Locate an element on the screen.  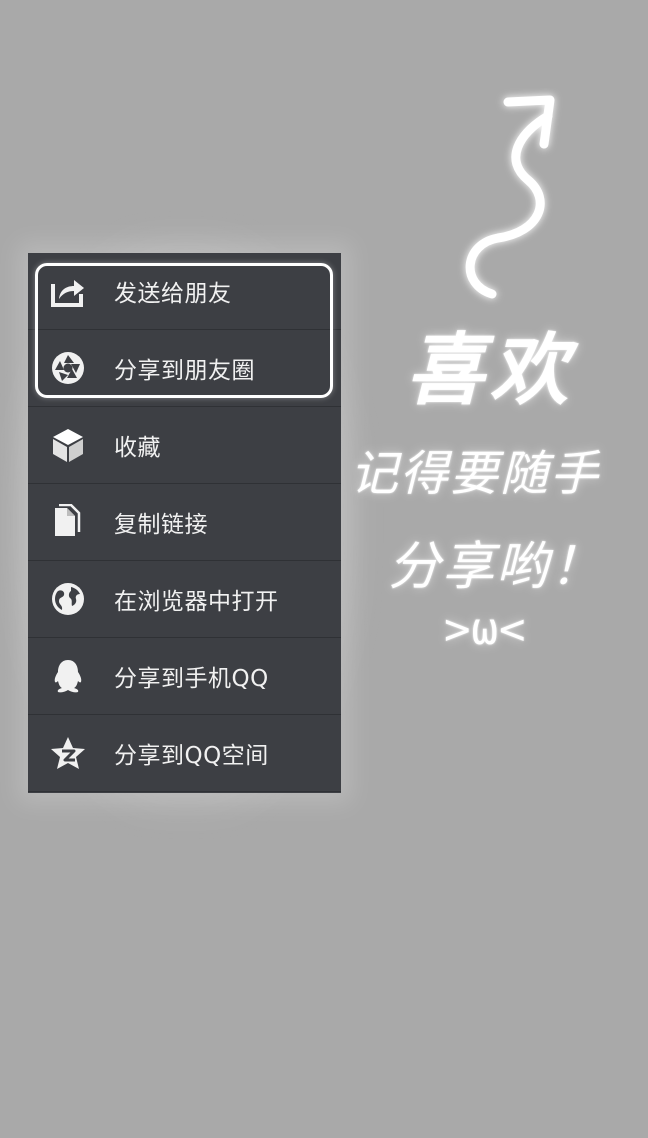
menu-item-copy-link: 复制链接 is located at coordinates (184, 522).